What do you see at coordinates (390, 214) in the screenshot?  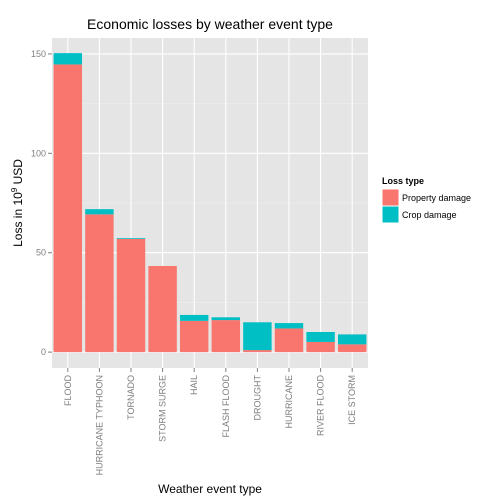 I see `legend-swatch-crop-damage` at bounding box center [390, 214].